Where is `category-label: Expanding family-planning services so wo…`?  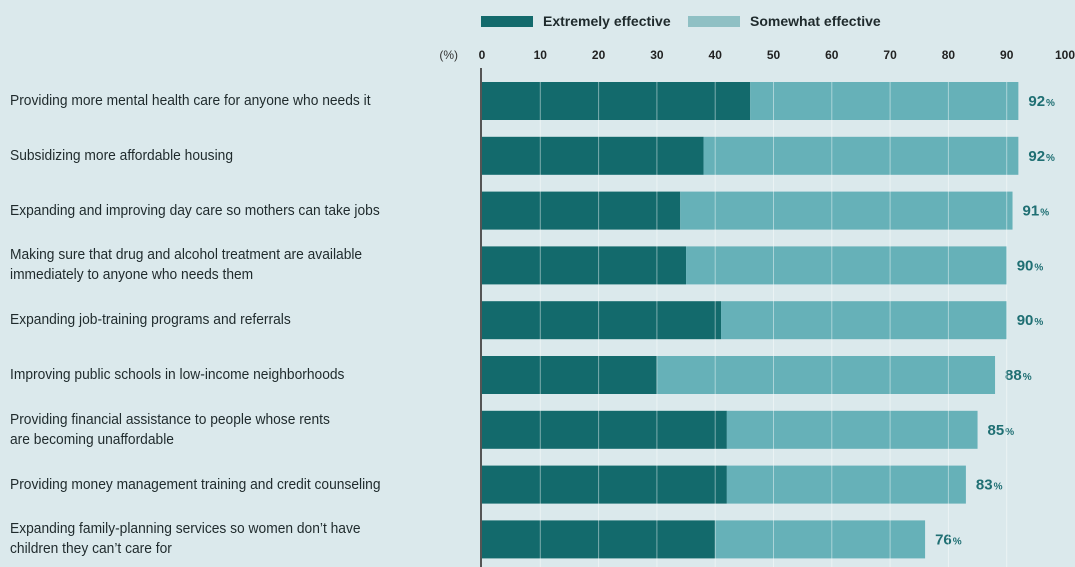 category-label: Expanding family-planning services so wo… is located at coordinates (185, 539).